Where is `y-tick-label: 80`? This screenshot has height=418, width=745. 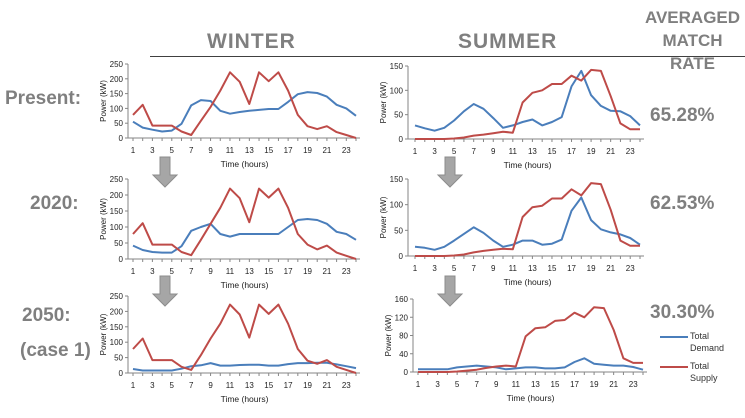
y-tick-label: 80 is located at coordinates (403, 336).